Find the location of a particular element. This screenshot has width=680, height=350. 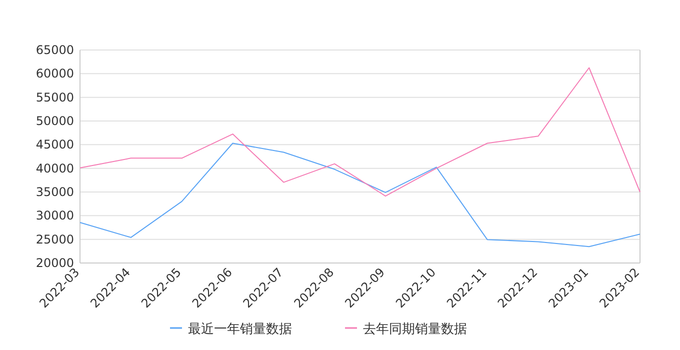

y-tick-label: 55000 is located at coordinates (55, 97).